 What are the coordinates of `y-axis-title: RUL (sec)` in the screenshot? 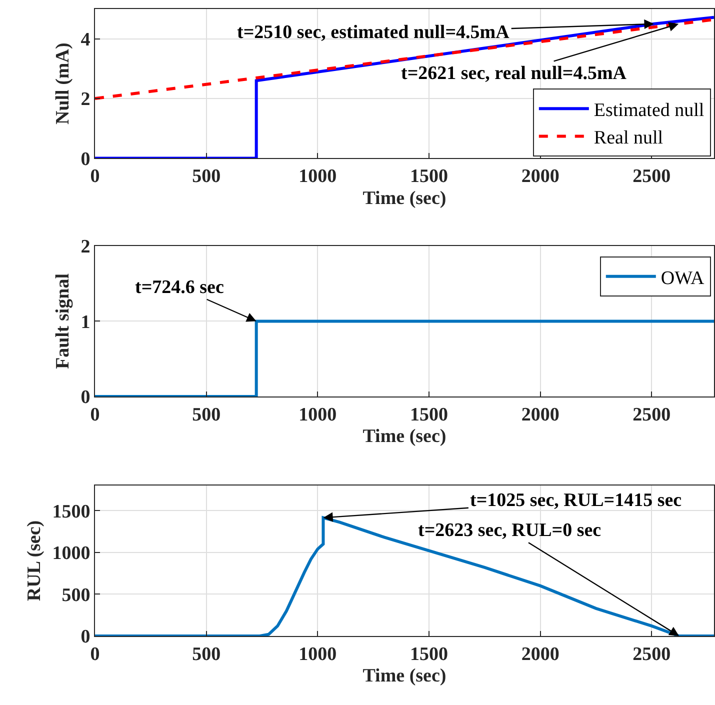 It's located at (35, 561).